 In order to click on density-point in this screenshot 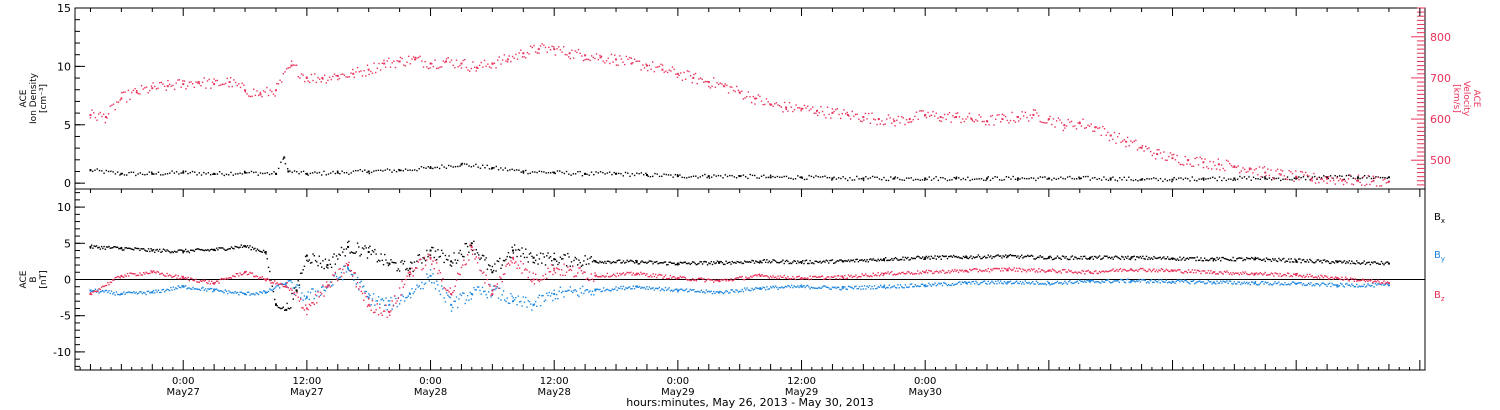, I will do `click(1017, 178)`.